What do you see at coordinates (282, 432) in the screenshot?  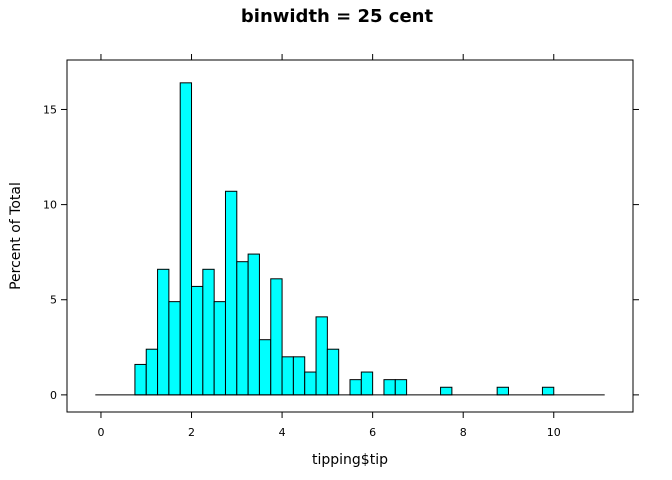 I see `x-tick-label: 4` at bounding box center [282, 432].